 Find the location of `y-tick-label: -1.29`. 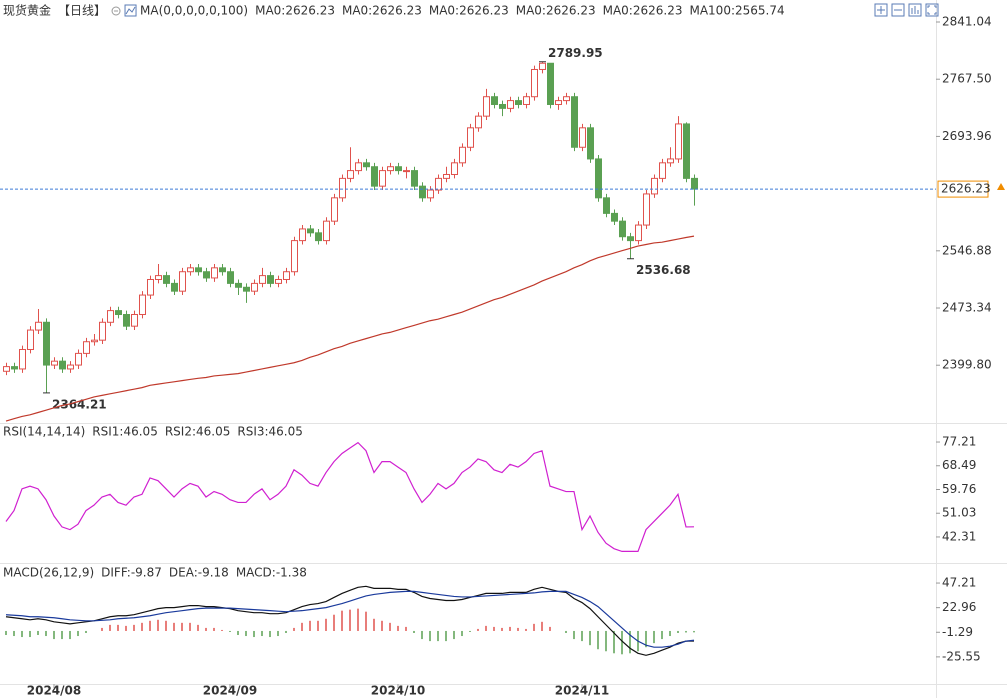

y-tick-label: -1.29 is located at coordinates (957, 632).